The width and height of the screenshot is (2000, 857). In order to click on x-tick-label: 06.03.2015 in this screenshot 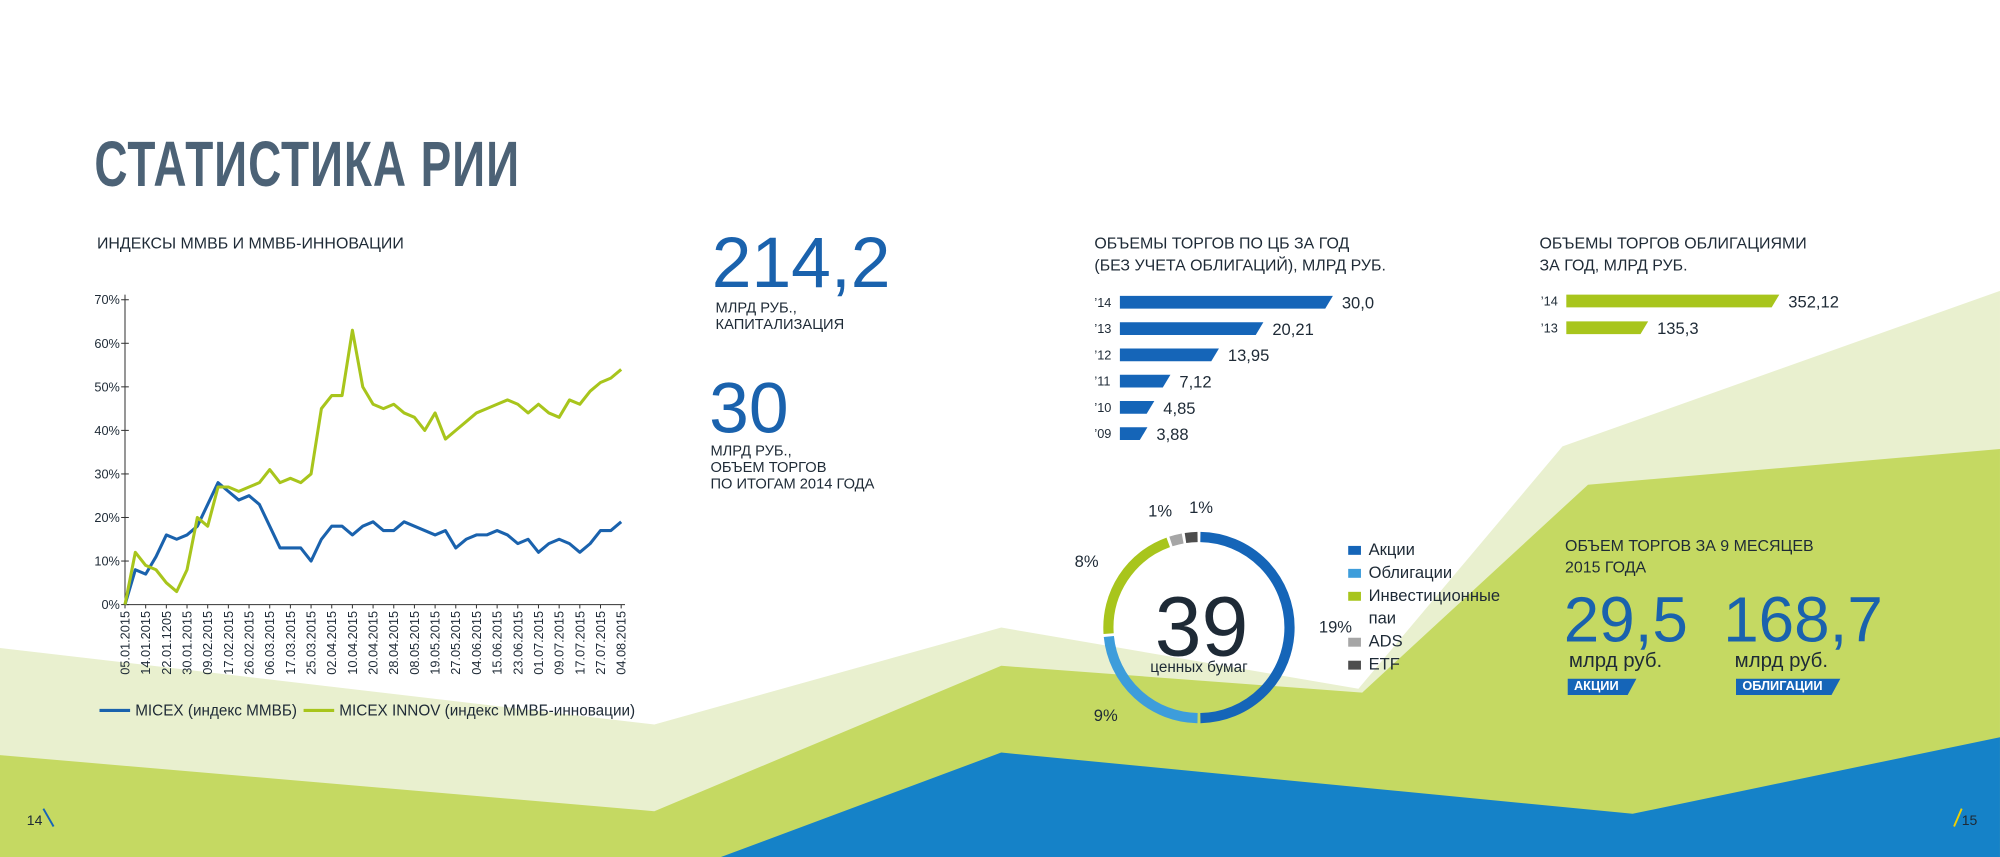, I will do `click(269, 643)`.